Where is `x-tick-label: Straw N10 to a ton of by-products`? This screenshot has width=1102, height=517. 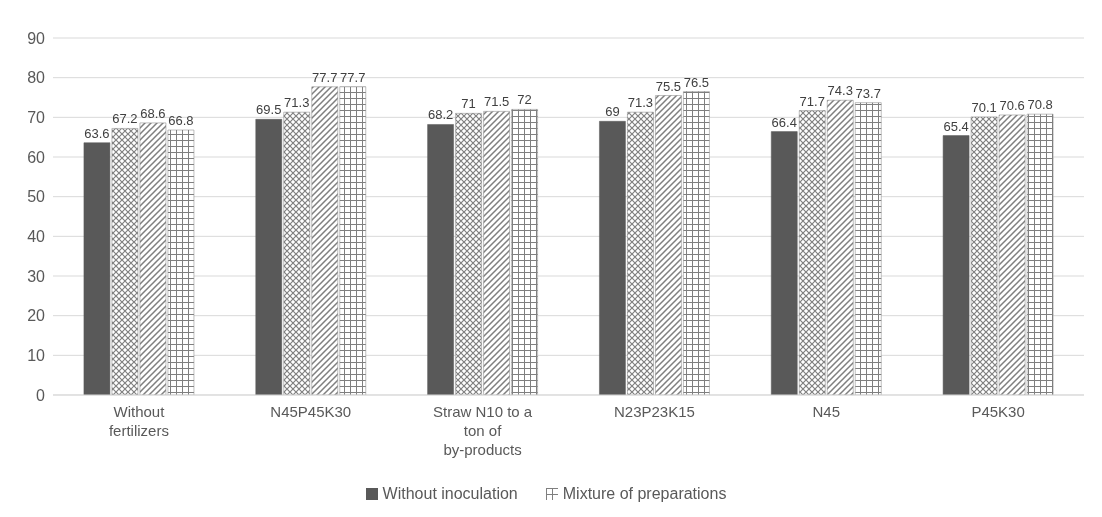 x-tick-label: Straw N10 to a ton of by-products is located at coordinates (482, 430).